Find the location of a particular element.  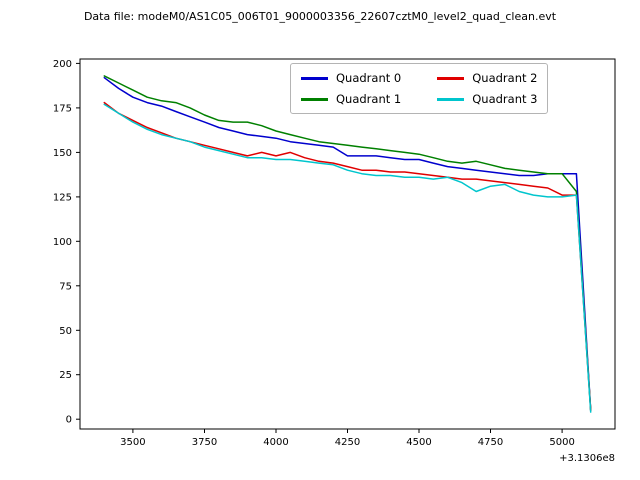

svg-text: 3500 is located at coordinates (132, 442).